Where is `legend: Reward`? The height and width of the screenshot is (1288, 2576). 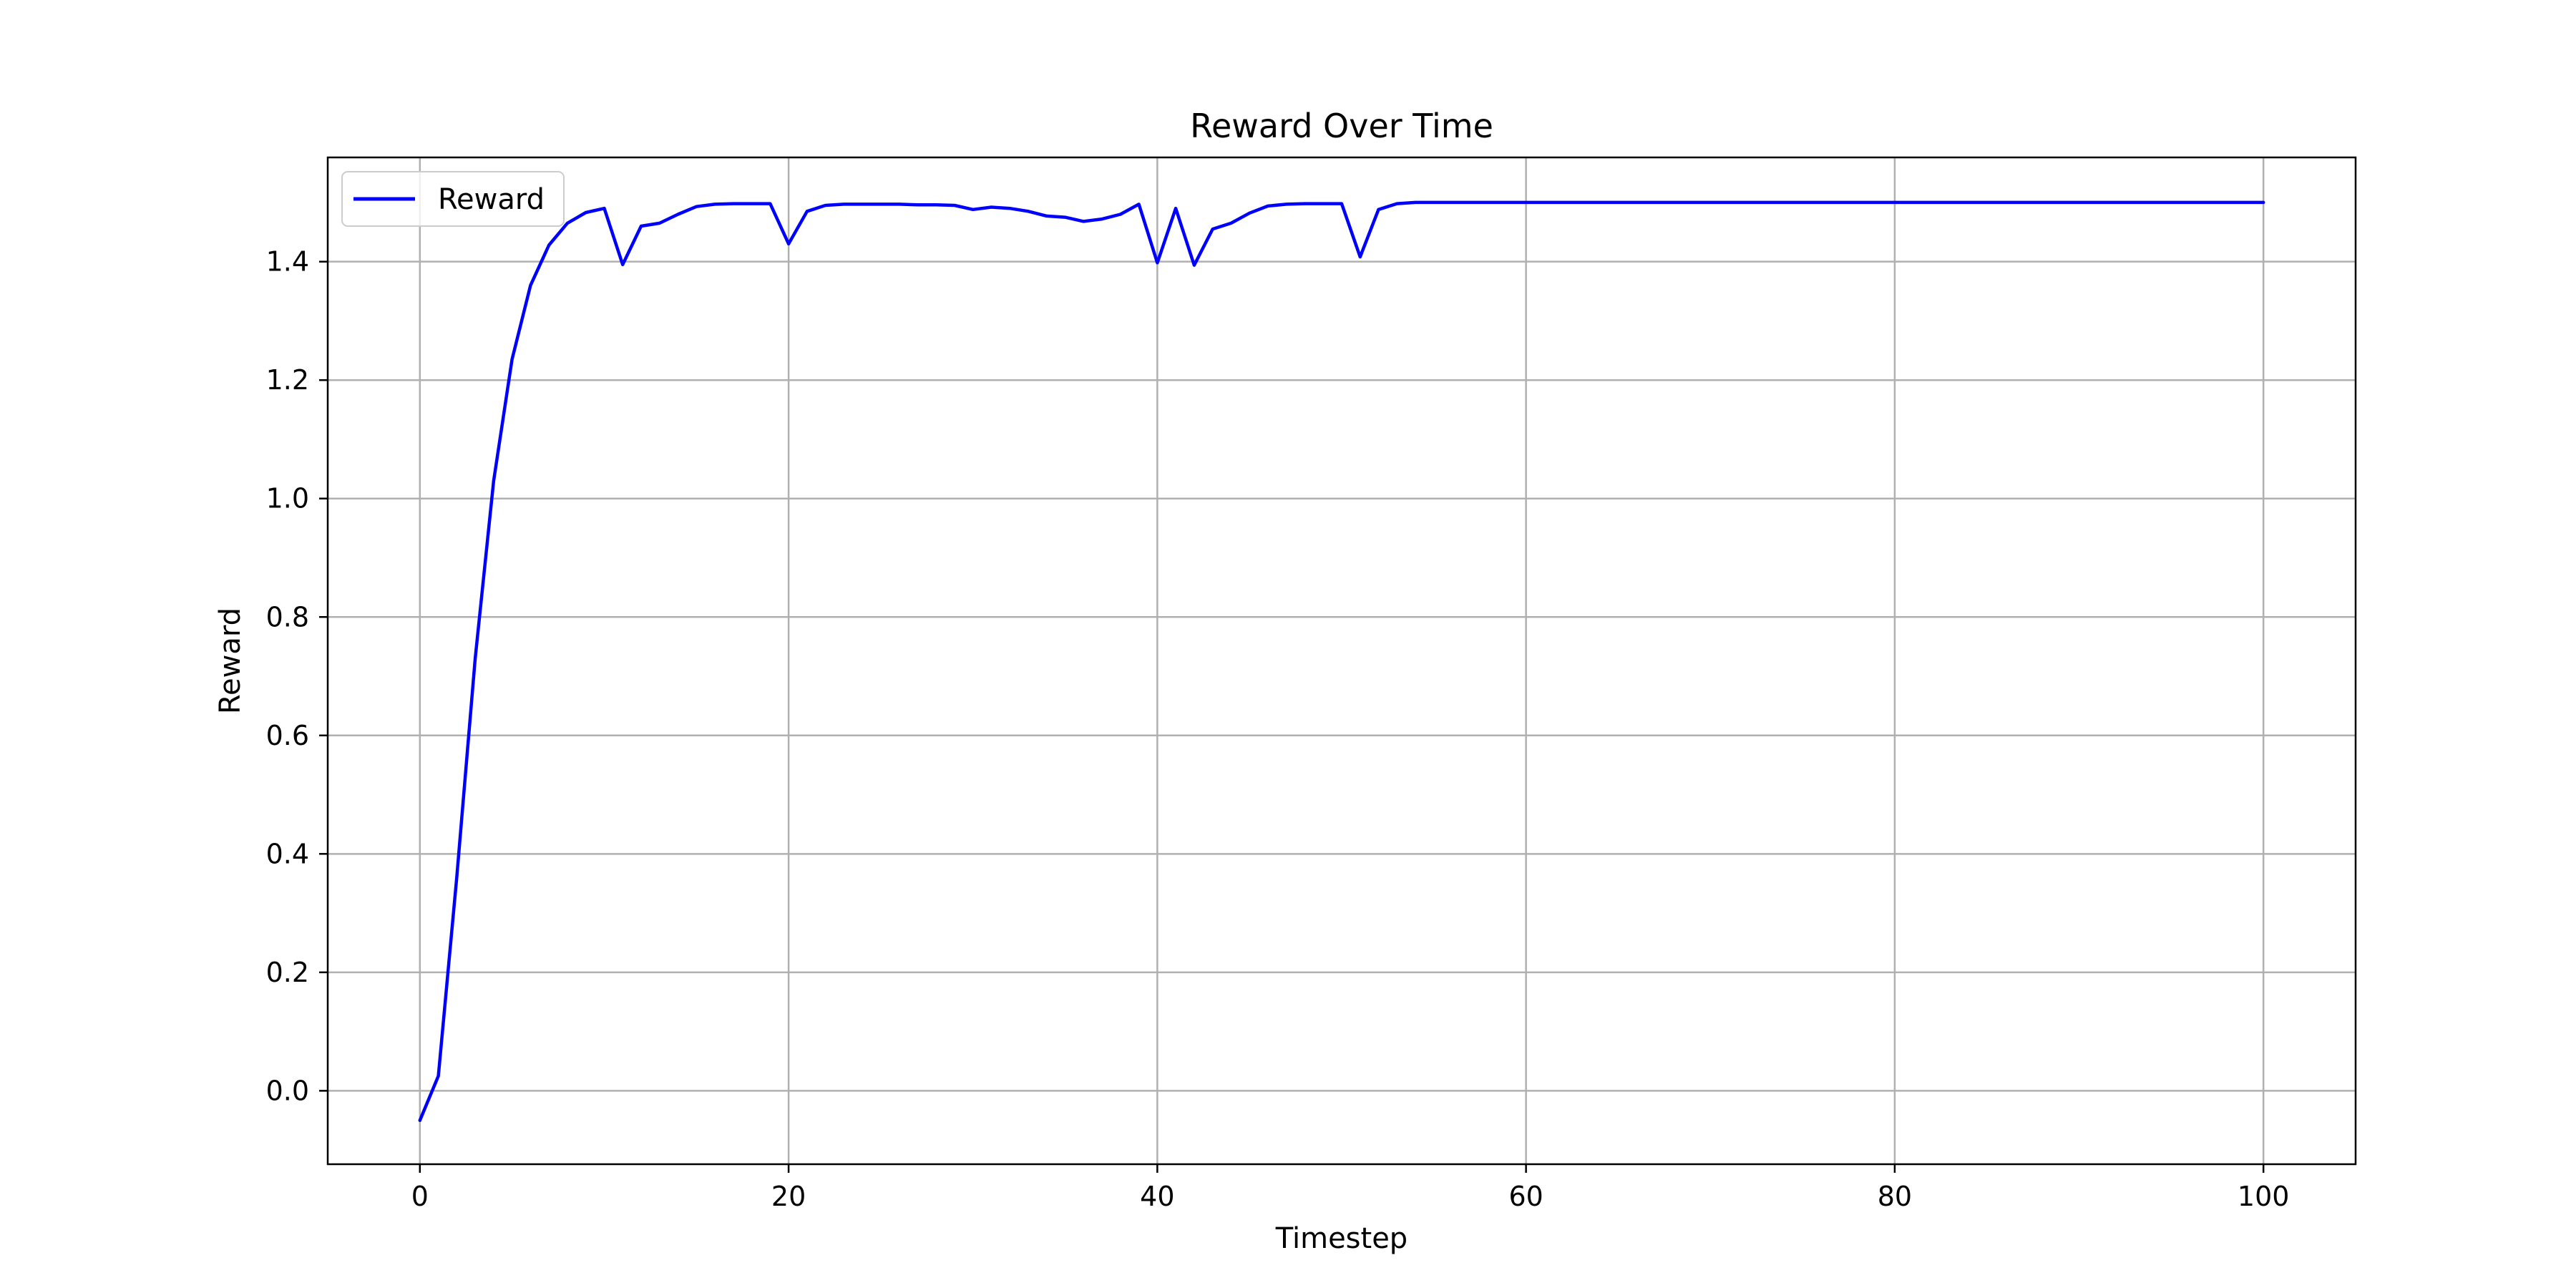
legend: Reward is located at coordinates (453, 199).